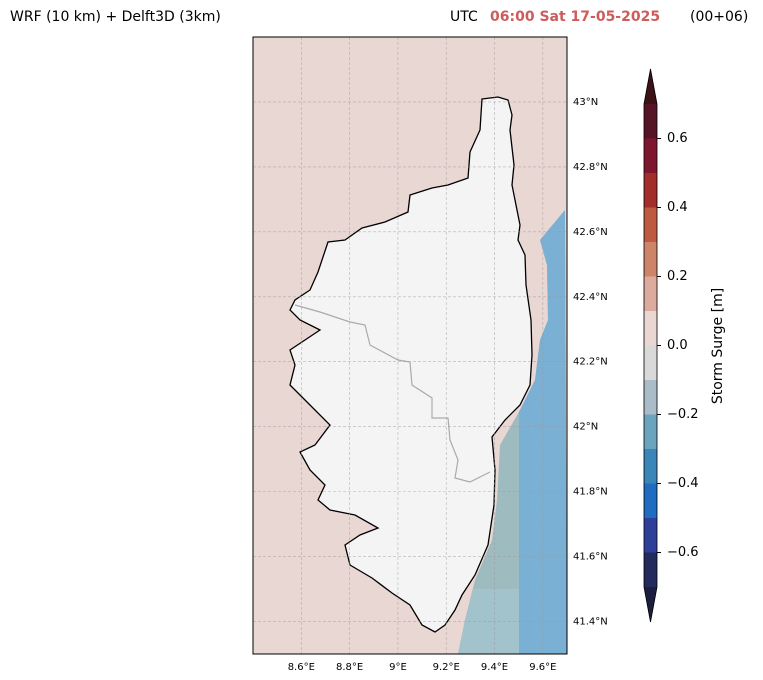 Image resolution: width=763 pixels, height=680 pixels. I want to click on title: WRF (10 km) + Delft3D (3km), so click(115, 17).